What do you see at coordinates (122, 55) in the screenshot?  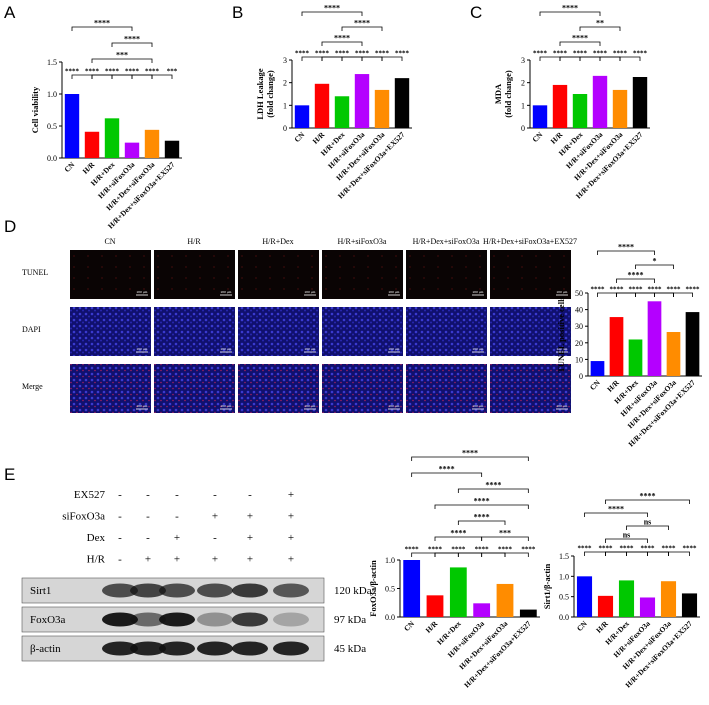 I see `significance-label: ***` at bounding box center [122, 55].